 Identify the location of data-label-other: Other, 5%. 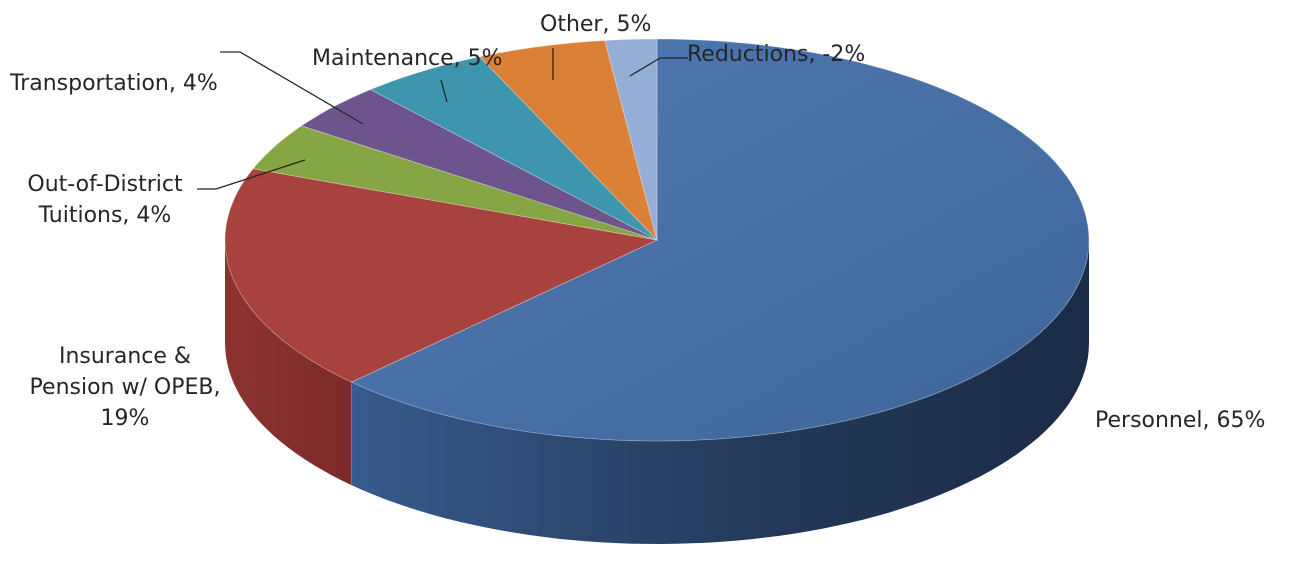
(595, 24).